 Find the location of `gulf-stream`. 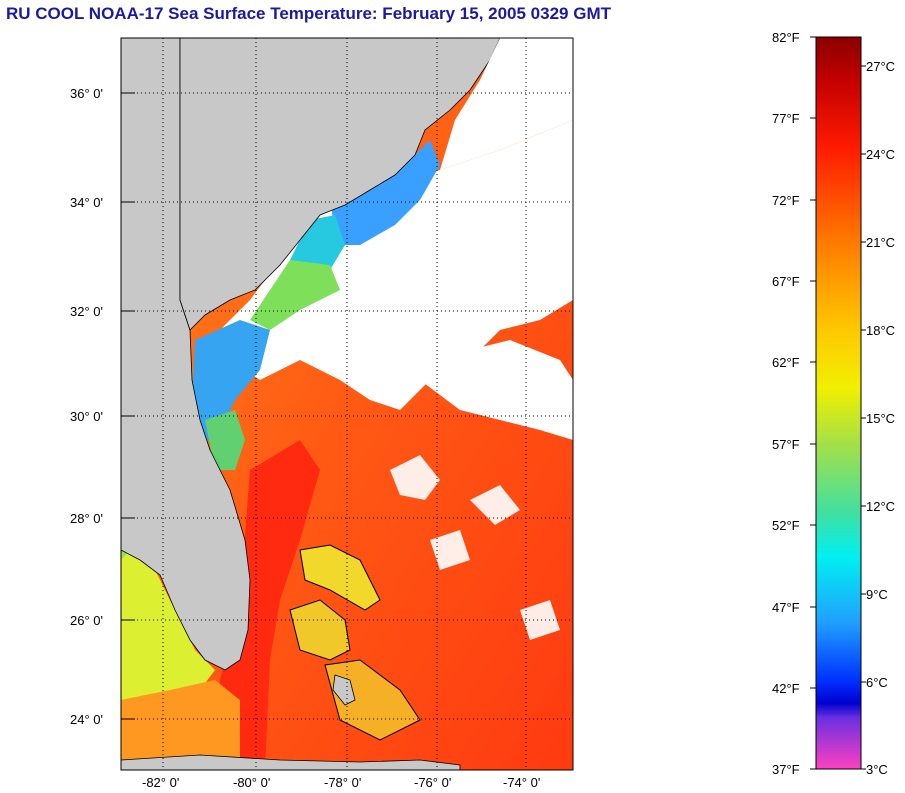

gulf-stream is located at coordinates (265, 605).